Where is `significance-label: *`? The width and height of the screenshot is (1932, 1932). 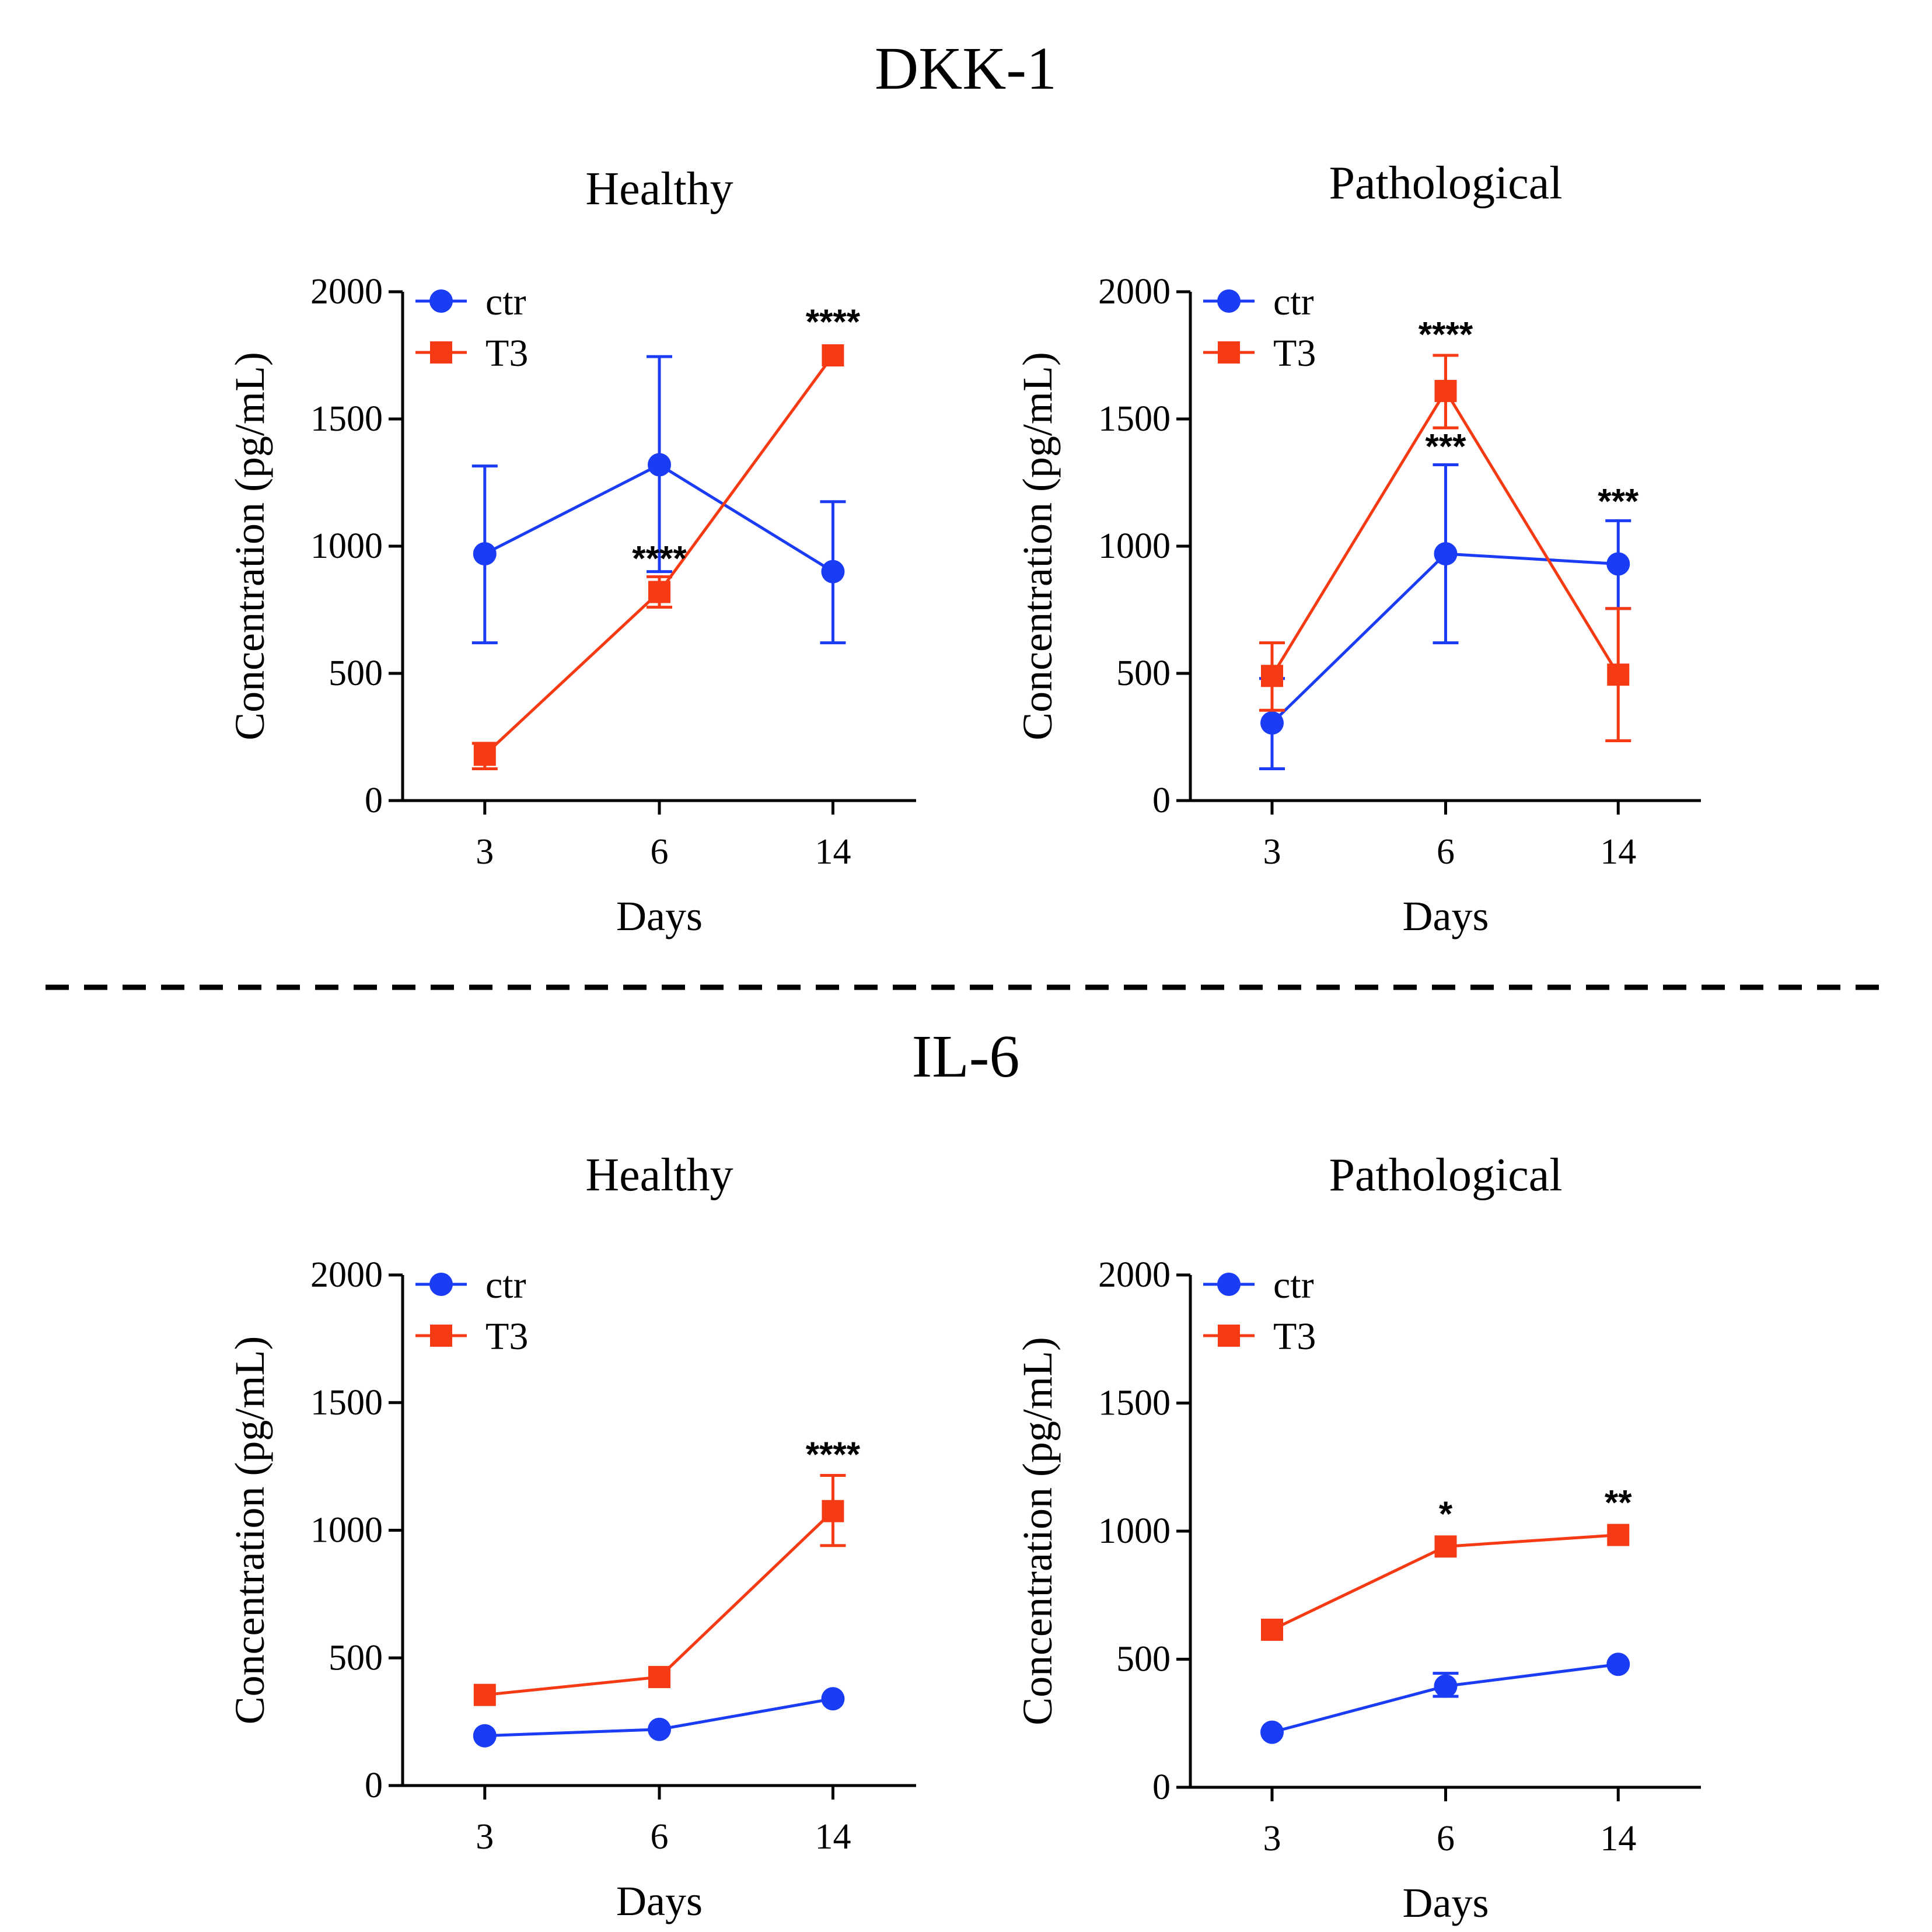
significance-label: * is located at coordinates (1446, 1513).